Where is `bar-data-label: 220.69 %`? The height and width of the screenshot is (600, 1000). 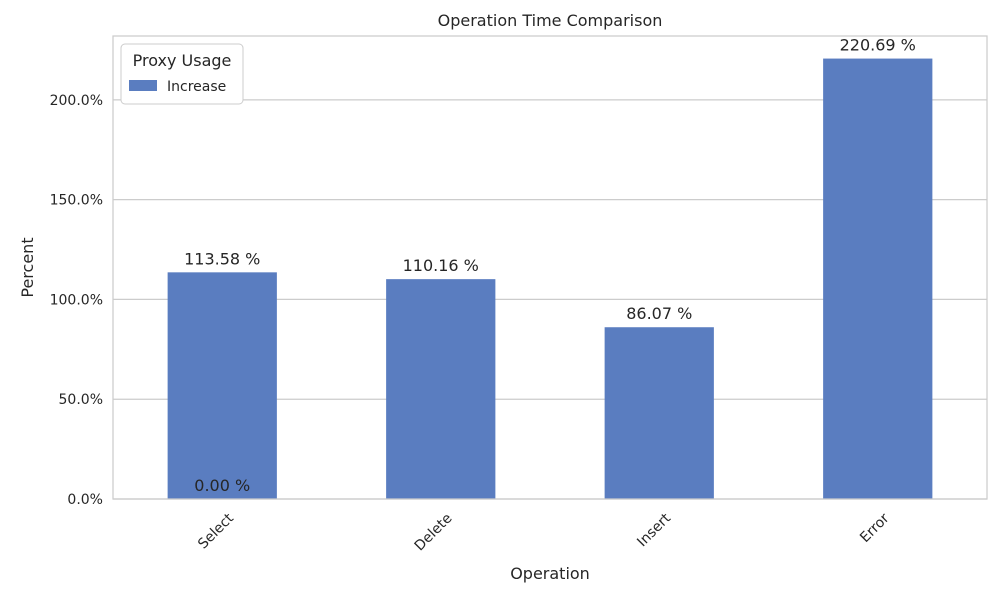 bar-data-label: 220.69 % is located at coordinates (878, 45).